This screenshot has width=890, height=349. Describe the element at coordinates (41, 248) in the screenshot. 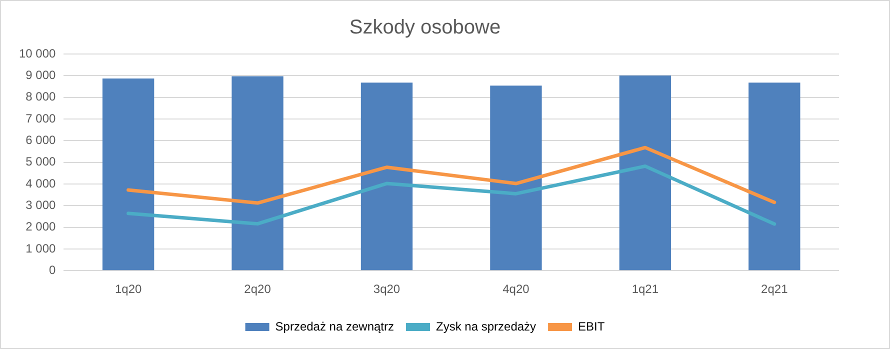

I see `y-tick-label: 1 000` at that location.